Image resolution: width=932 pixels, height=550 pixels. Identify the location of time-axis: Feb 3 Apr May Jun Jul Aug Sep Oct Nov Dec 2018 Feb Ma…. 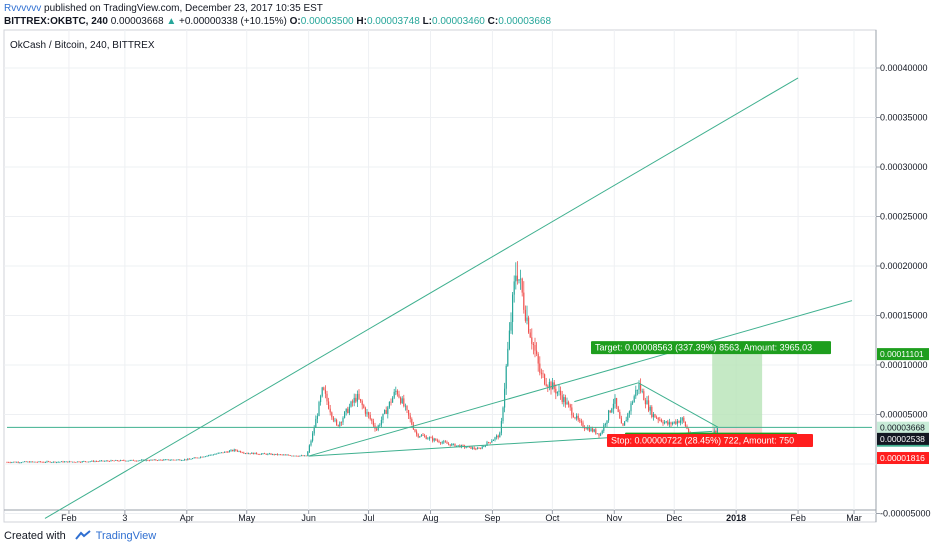
(461, 516).